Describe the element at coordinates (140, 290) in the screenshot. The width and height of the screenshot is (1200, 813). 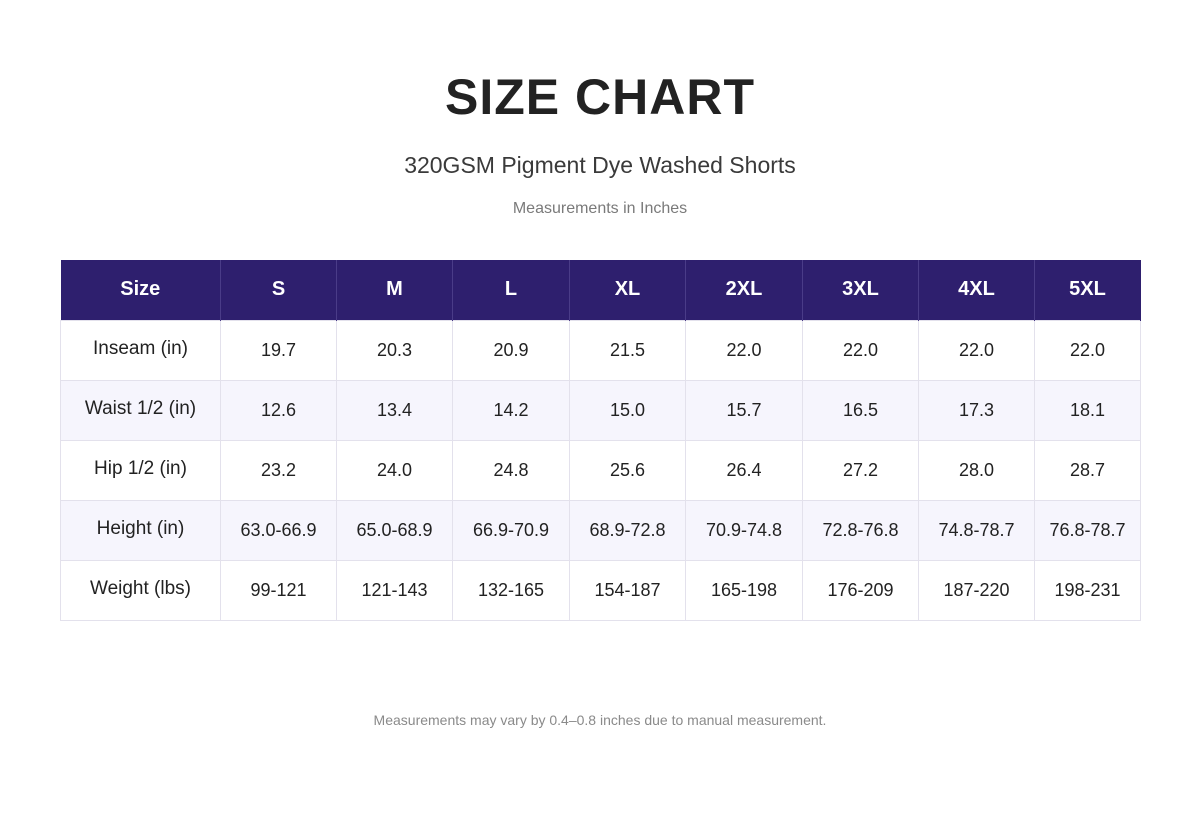
I see `header-cell-size: Size` at that location.